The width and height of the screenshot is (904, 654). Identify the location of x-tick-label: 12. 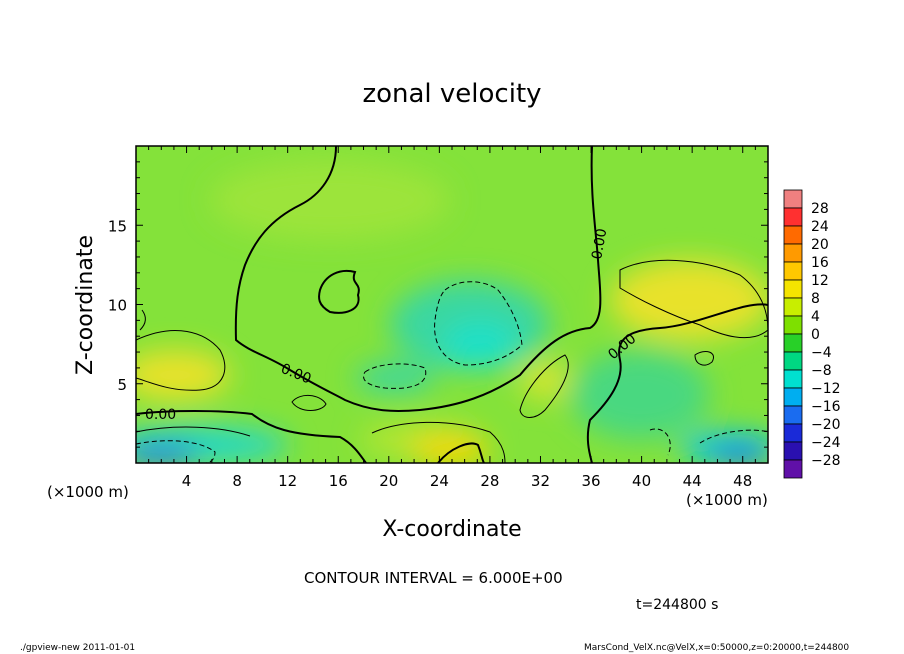
(287, 481).